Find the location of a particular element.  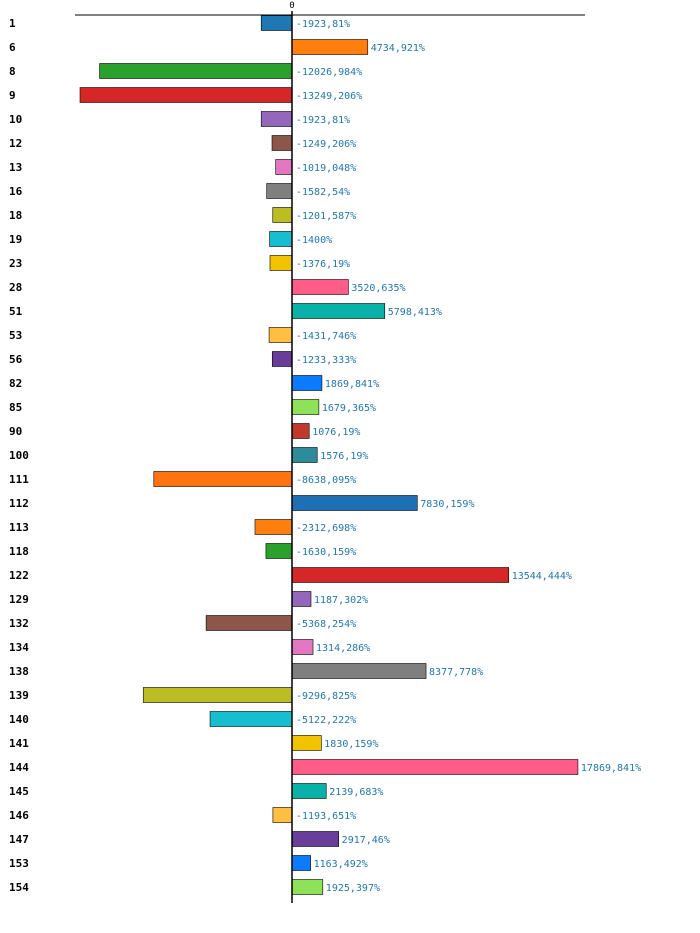

category-label: 129 is located at coordinates (19, 599).